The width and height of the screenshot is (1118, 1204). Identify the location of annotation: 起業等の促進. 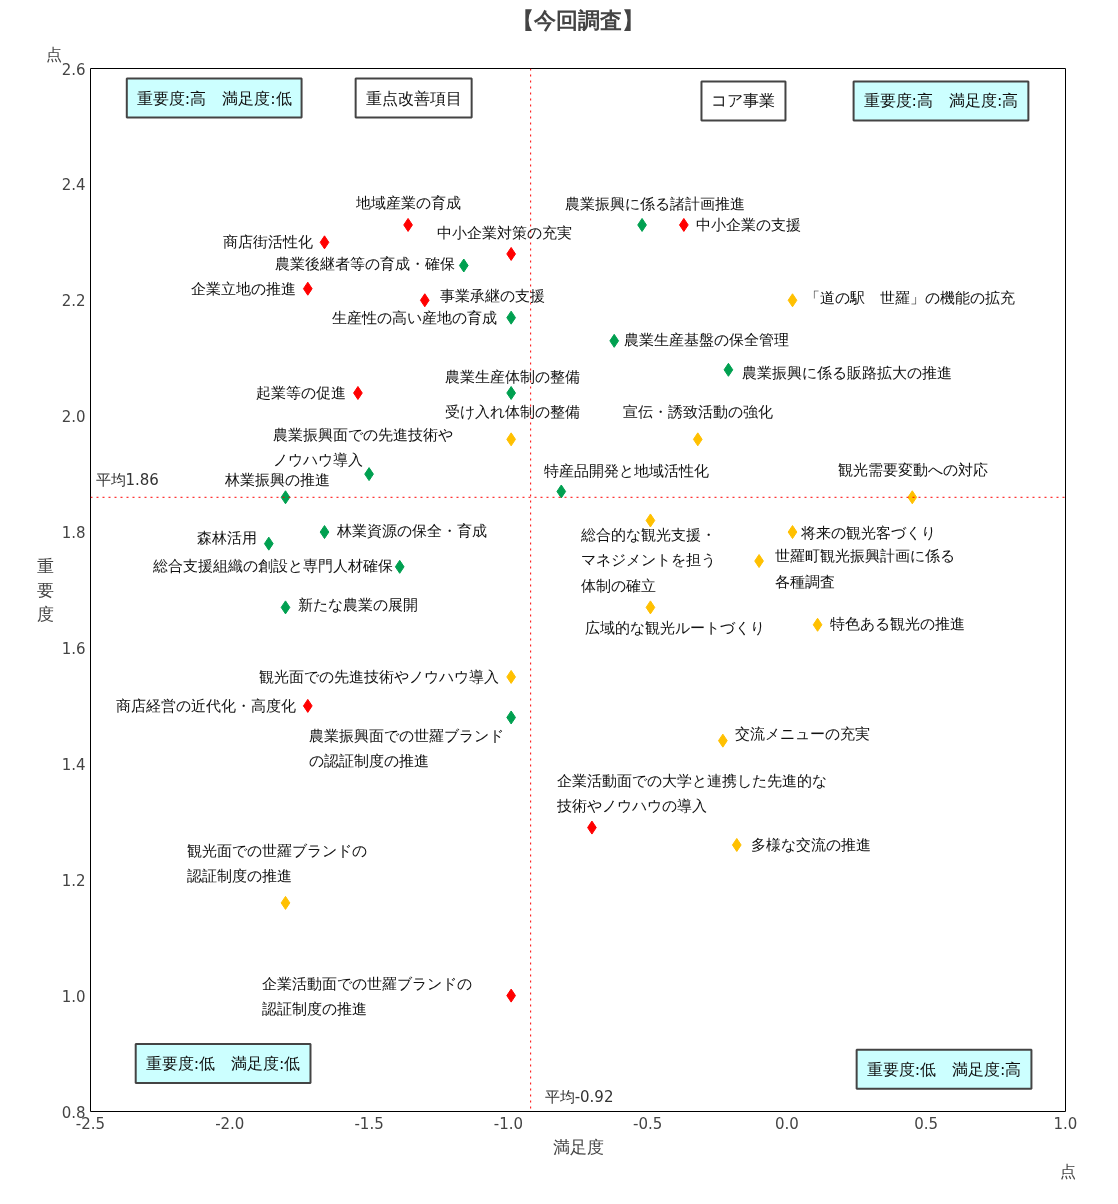
(300, 392).